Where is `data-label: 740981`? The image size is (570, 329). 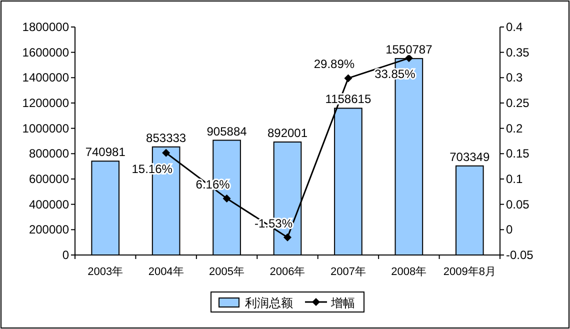 data-label: 740981 is located at coordinates (105, 152).